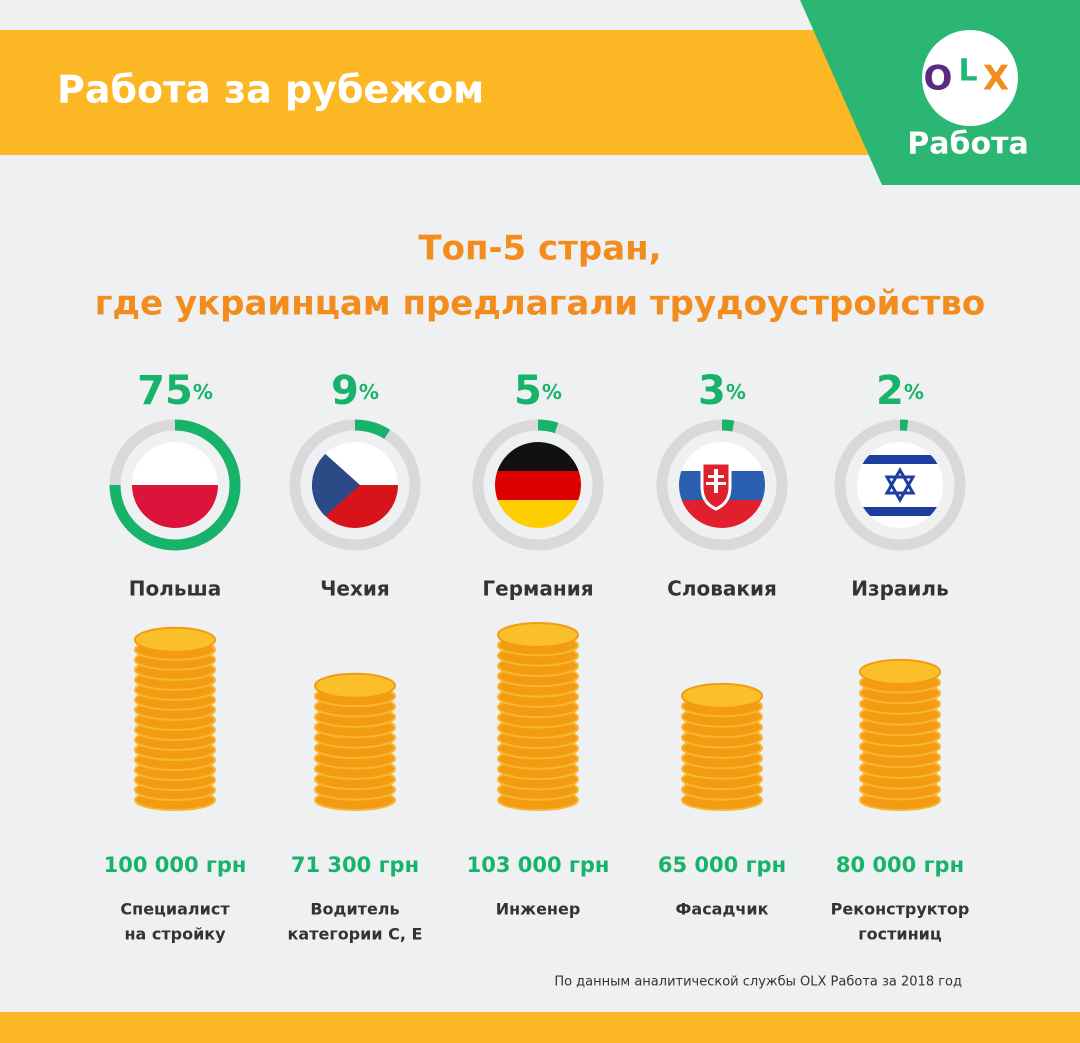 This screenshot has width=1080, height=1043. I want to click on share-value: 3, so click(712, 391).